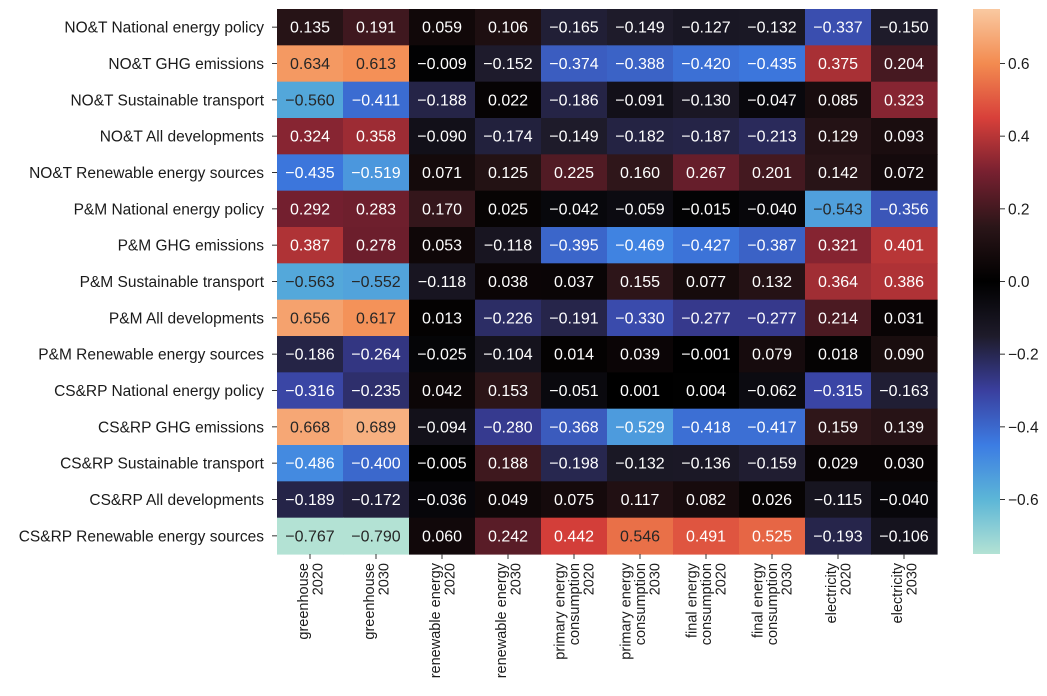 The width and height of the screenshot is (1047, 696). Describe the element at coordinates (573, 137) in the screenshot. I see `cell-value-label: −0.149` at that location.